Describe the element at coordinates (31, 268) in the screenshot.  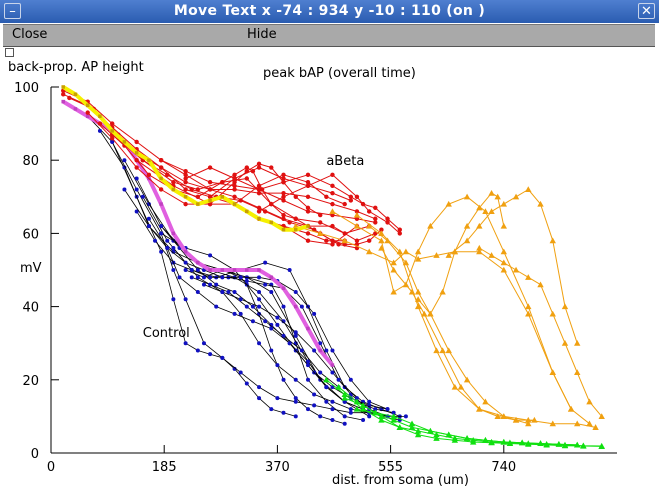
I see `y-axis-unit: mV` at that location.